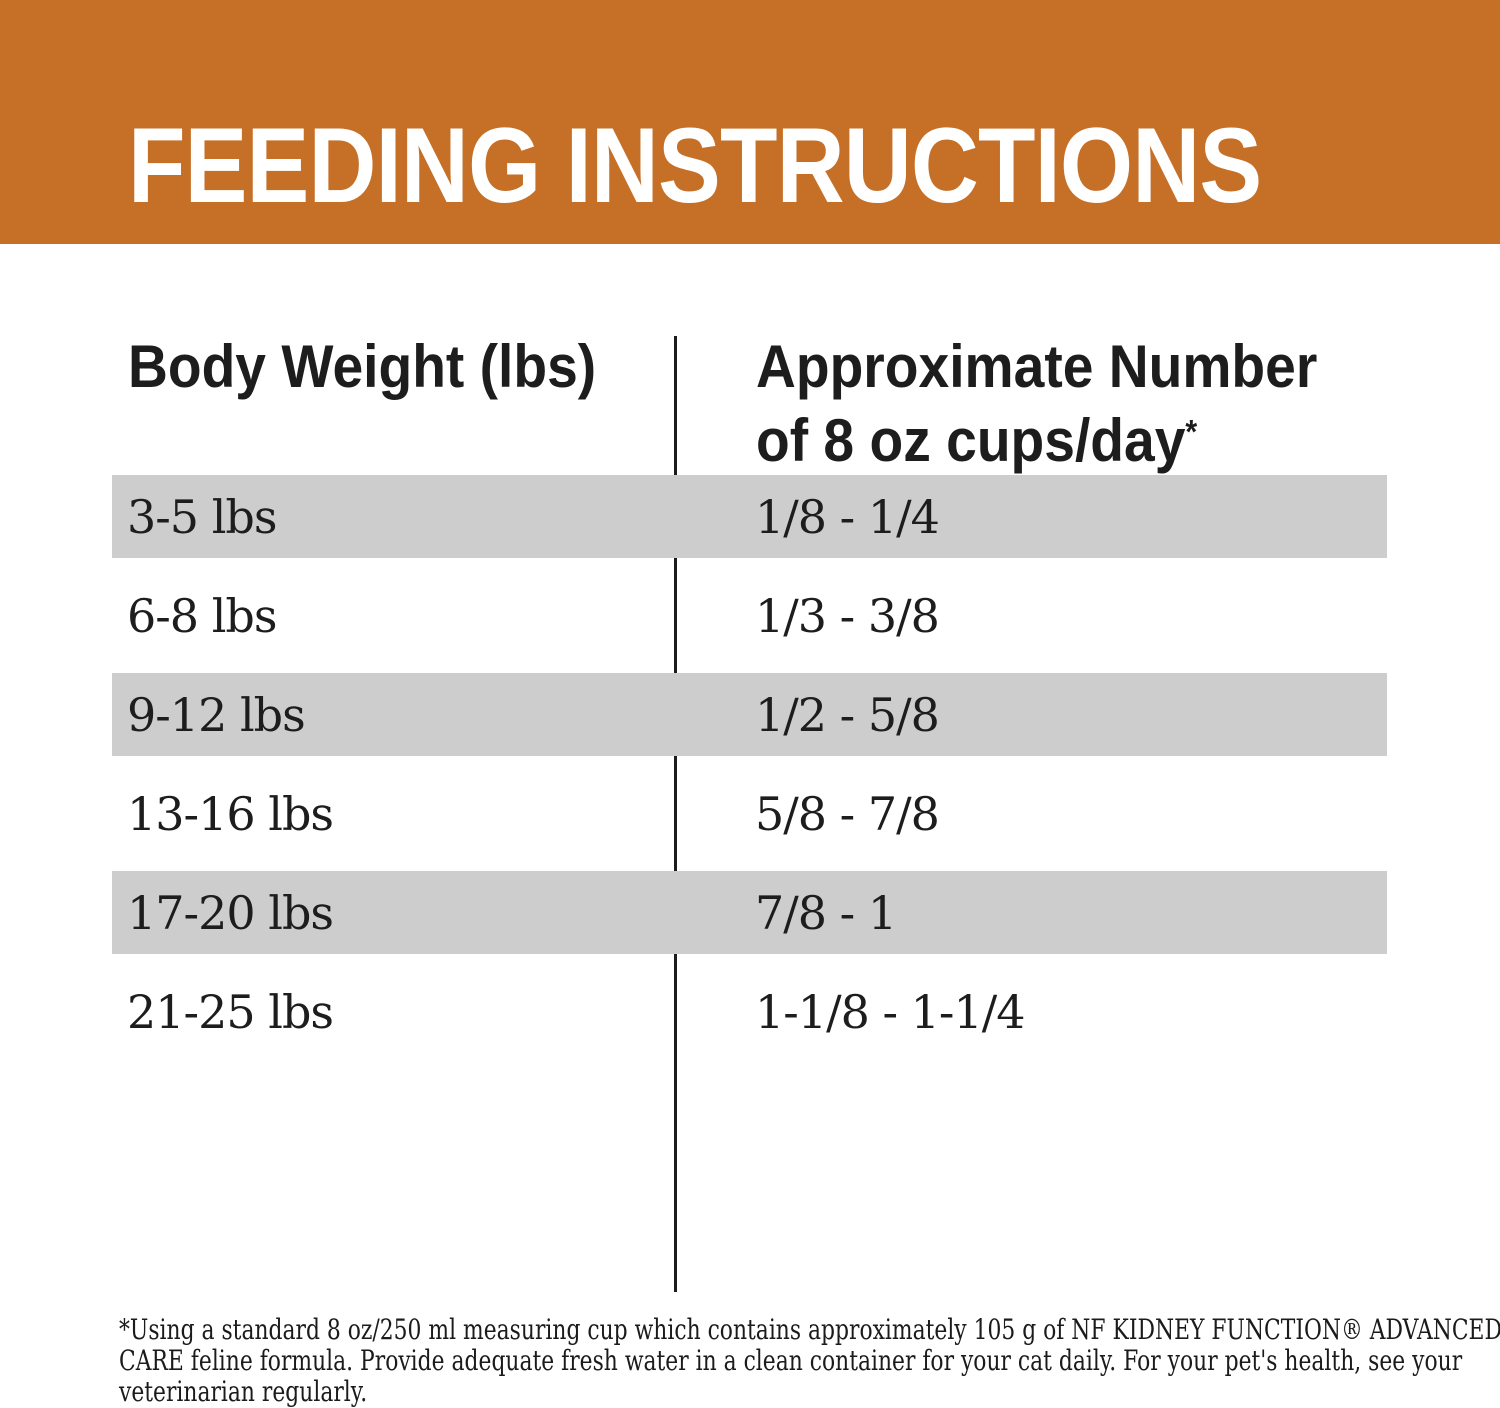 This screenshot has height=1408, width=1500. I want to click on cups-per-day-cell: 1/2 - 5/8, so click(847, 714).